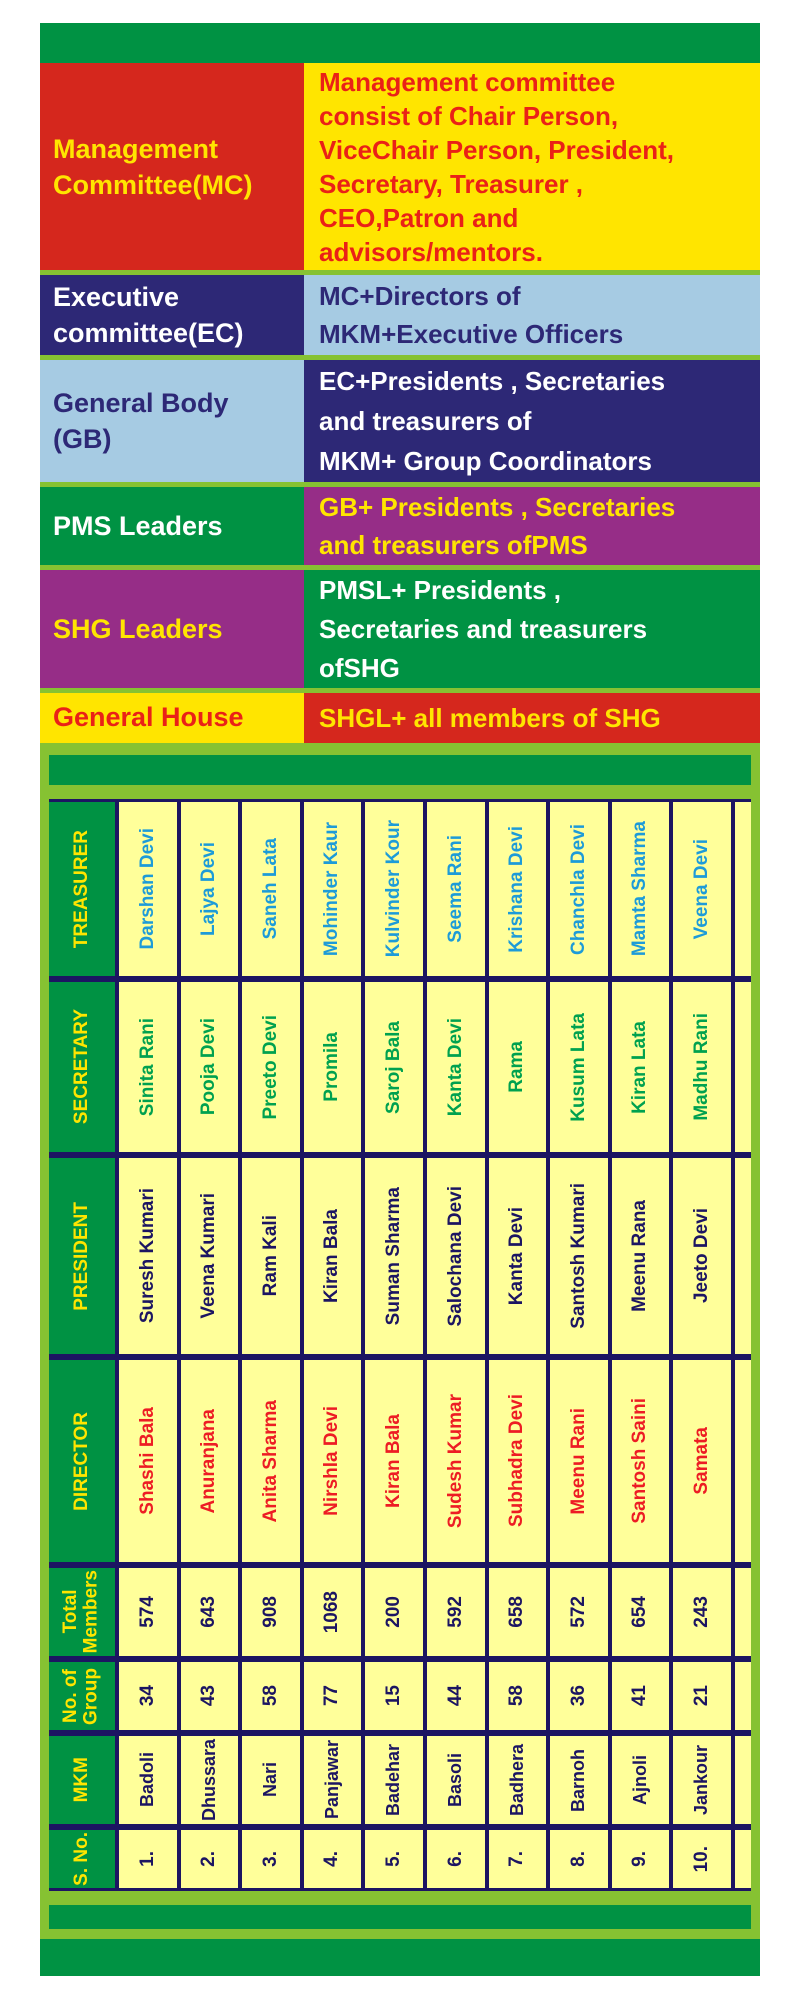 The width and height of the screenshot is (800, 2000). I want to click on table-cell: 43, so click(211, 1696).